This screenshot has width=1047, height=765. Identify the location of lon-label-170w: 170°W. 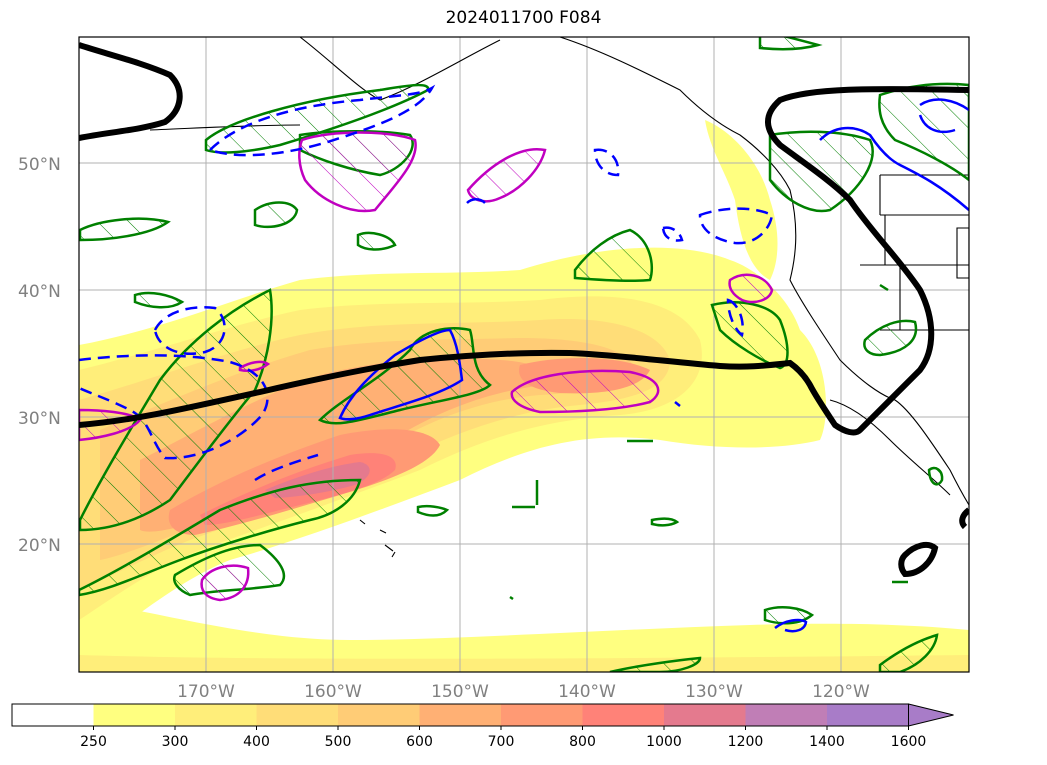
(206, 692).